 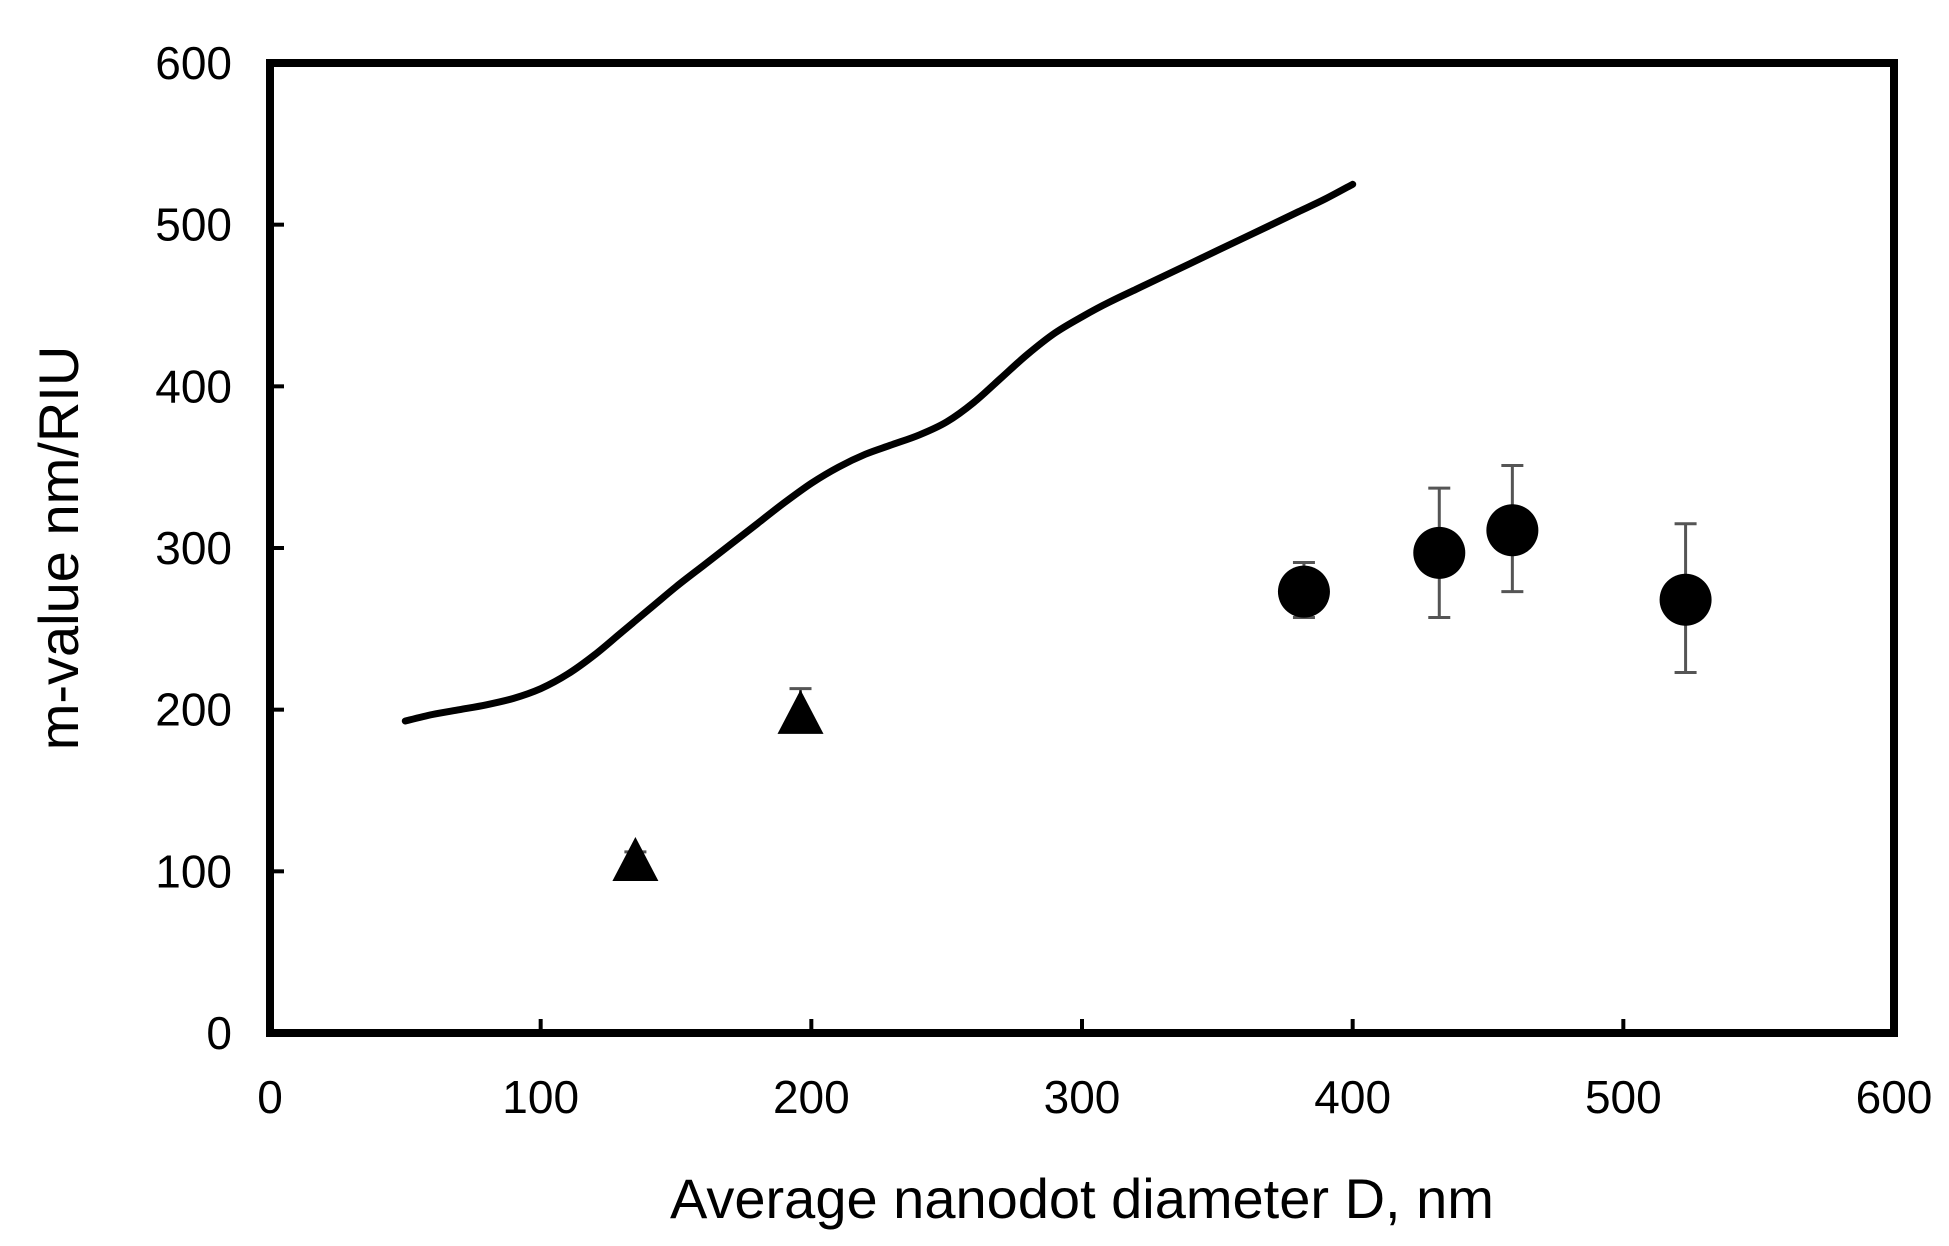 I want to click on y-tick-label: 0, so click(x=219, y=1033).